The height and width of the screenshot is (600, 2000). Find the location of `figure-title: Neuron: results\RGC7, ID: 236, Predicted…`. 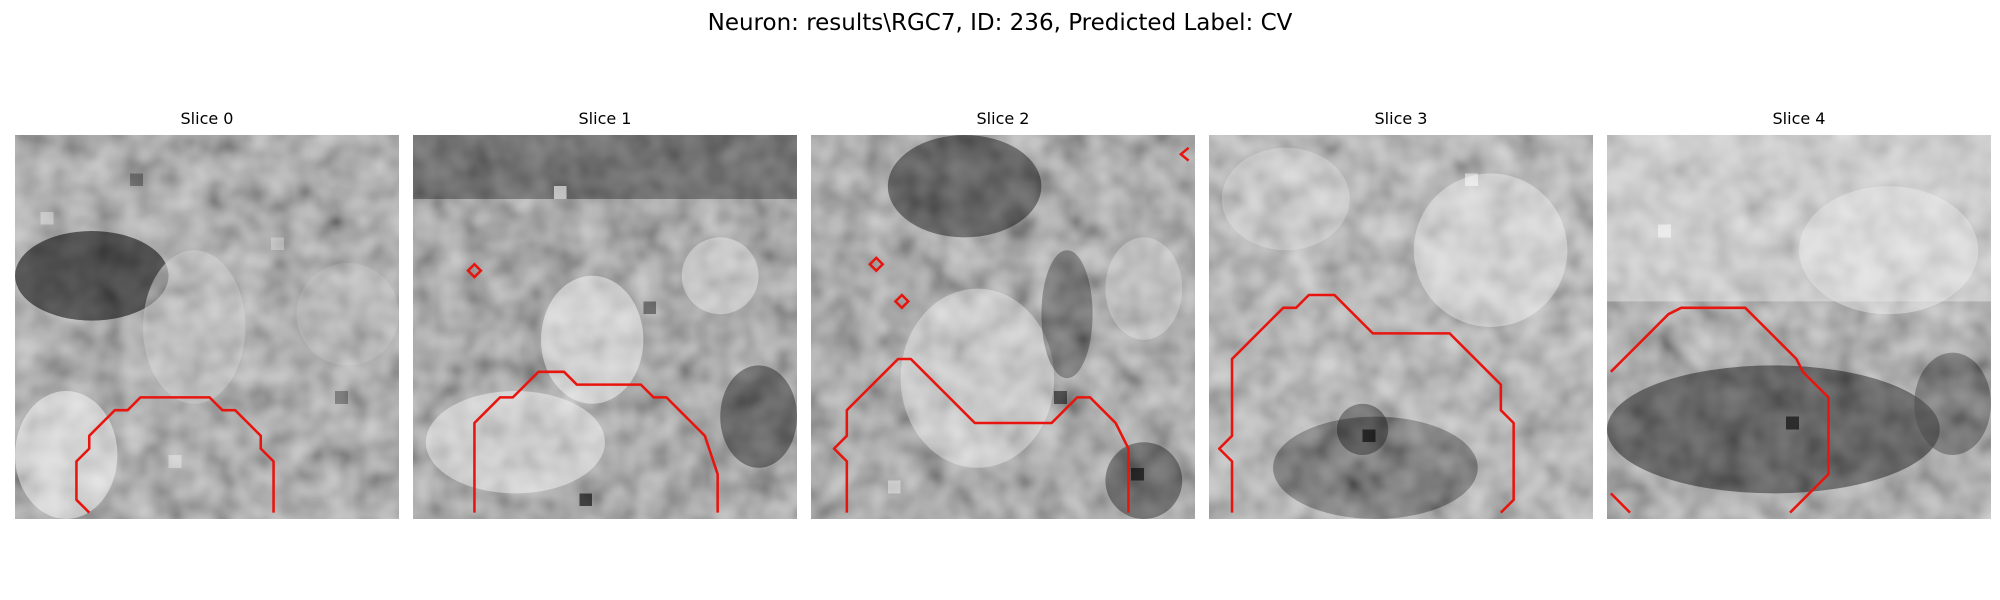

figure-title: Neuron: results\RGC7, ID: 236, Predicted… is located at coordinates (1000, 23).